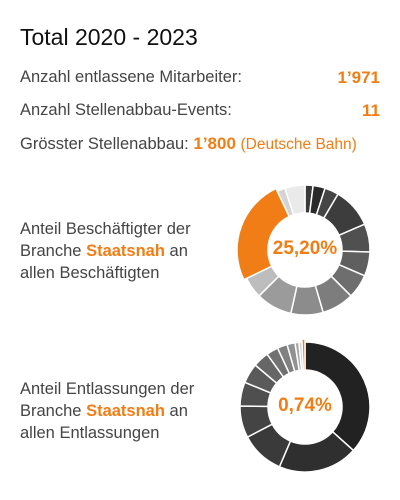 The width and height of the screenshot is (400, 500). Describe the element at coordinates (107, 400) in the screenshot. I see `donut2-label-before: Anteil Entlassungen der Branche` at that location.